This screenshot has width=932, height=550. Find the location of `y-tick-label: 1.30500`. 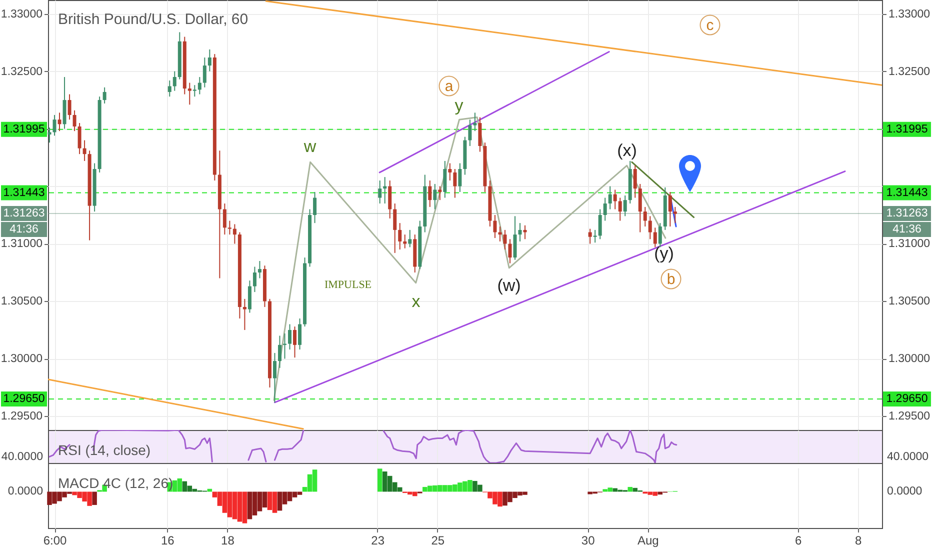

y-tick-label: 1.30500 is located at coordinates (21, 302).